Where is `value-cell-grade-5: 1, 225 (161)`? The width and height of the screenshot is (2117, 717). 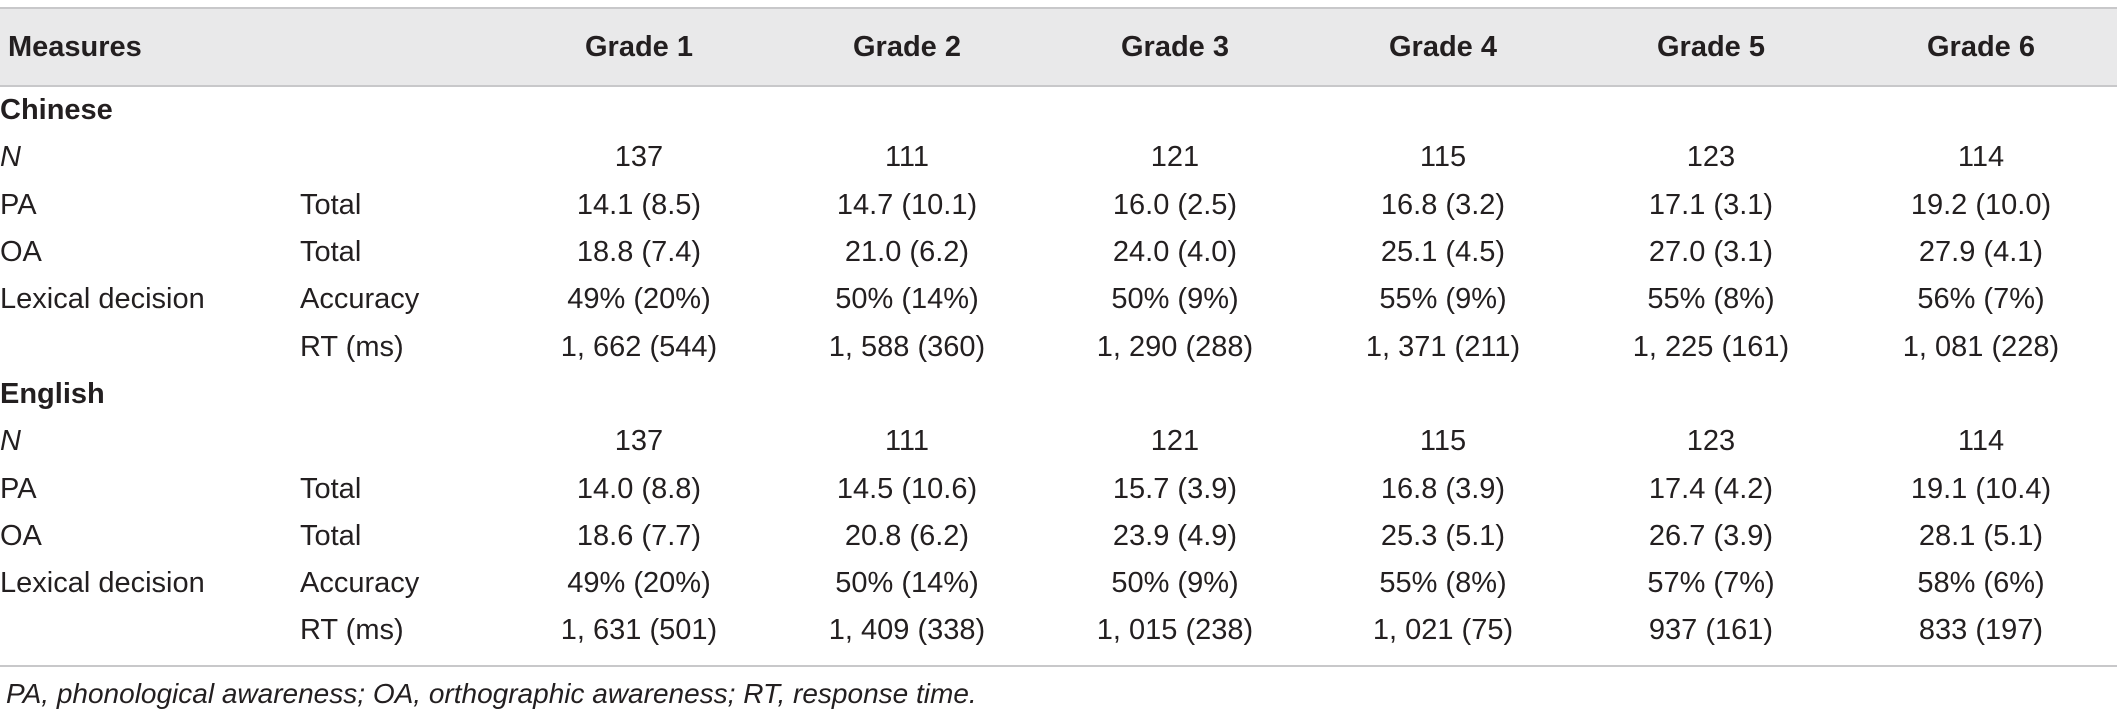
value-cell-grade-5: 1, 225 (161) is located at coordinates (1711, 346).